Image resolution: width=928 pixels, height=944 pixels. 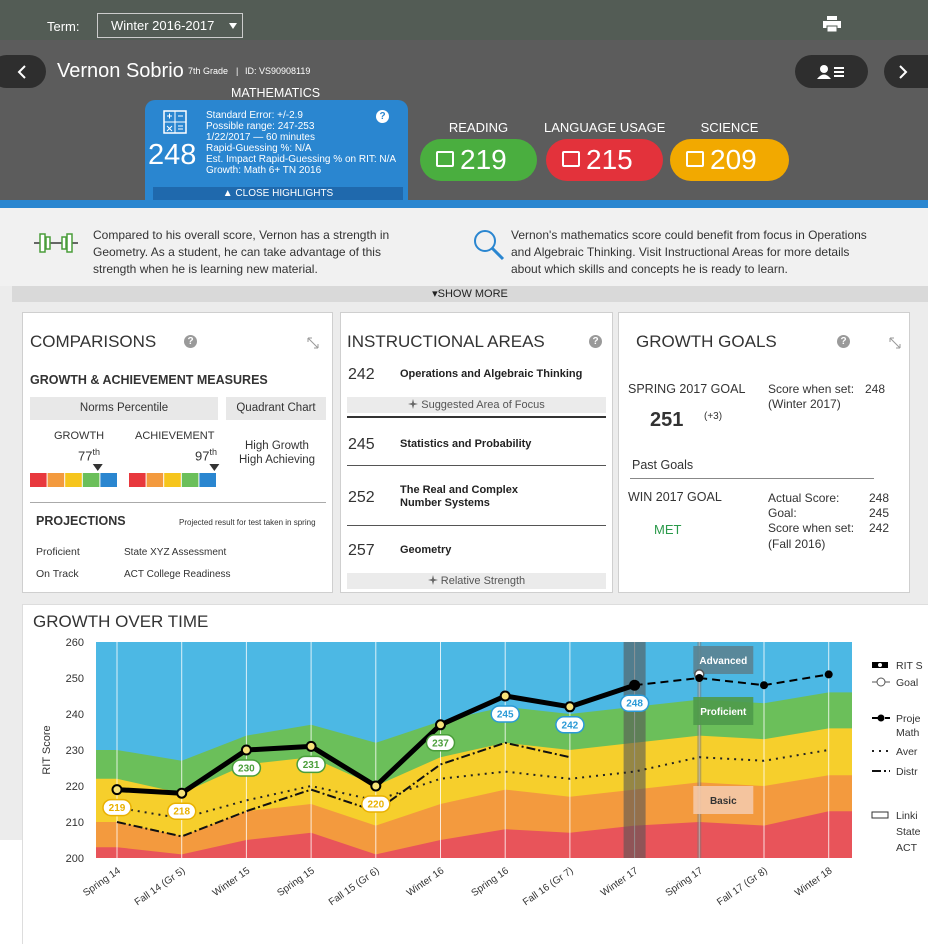 I want to click on y-tick-label: 240, so click(x=75, y=715).